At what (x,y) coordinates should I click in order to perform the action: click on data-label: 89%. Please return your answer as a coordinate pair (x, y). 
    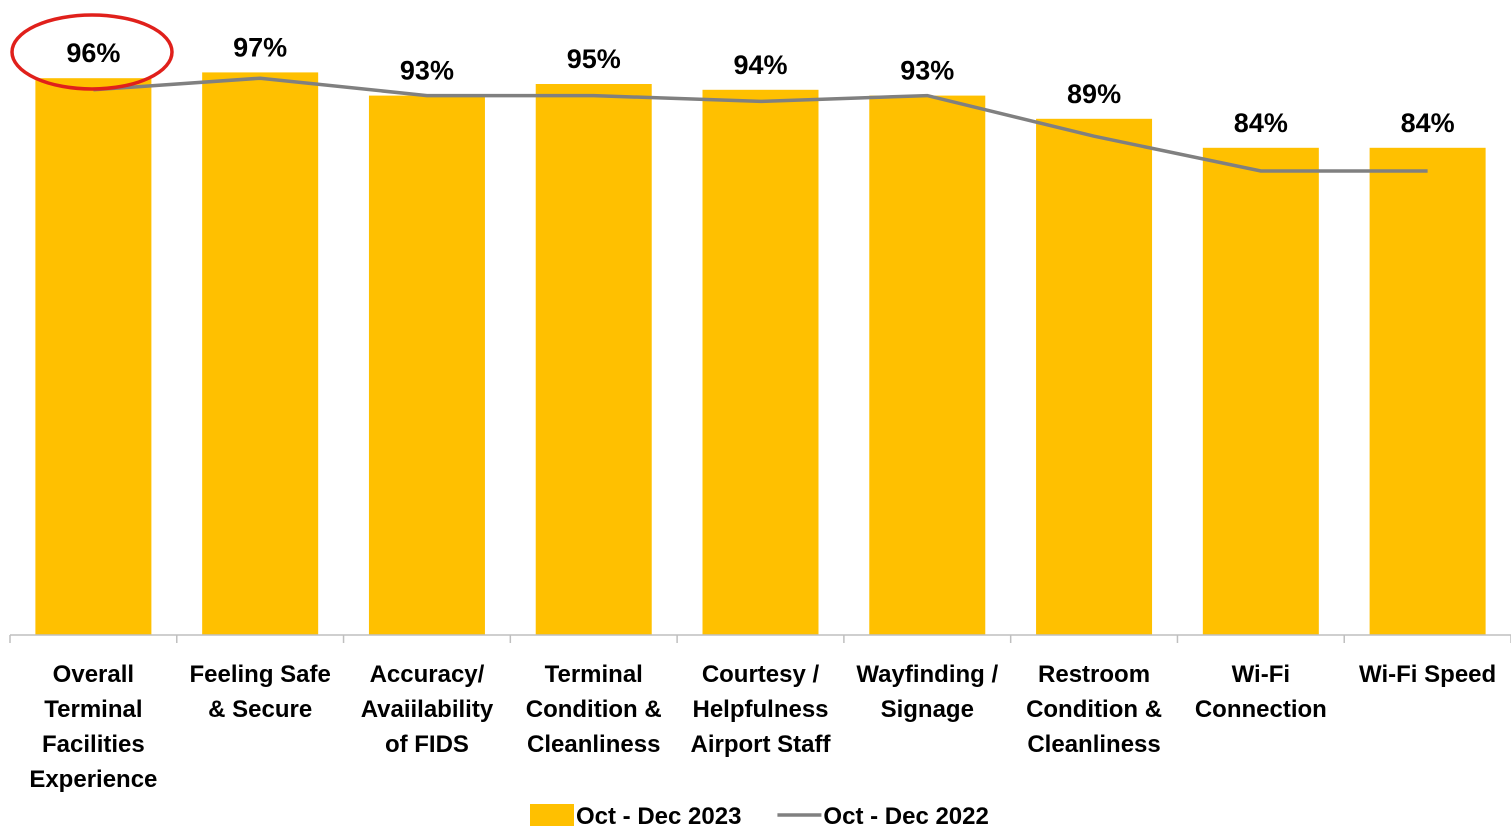
    Looking at the image, I should click on (1094, 94).